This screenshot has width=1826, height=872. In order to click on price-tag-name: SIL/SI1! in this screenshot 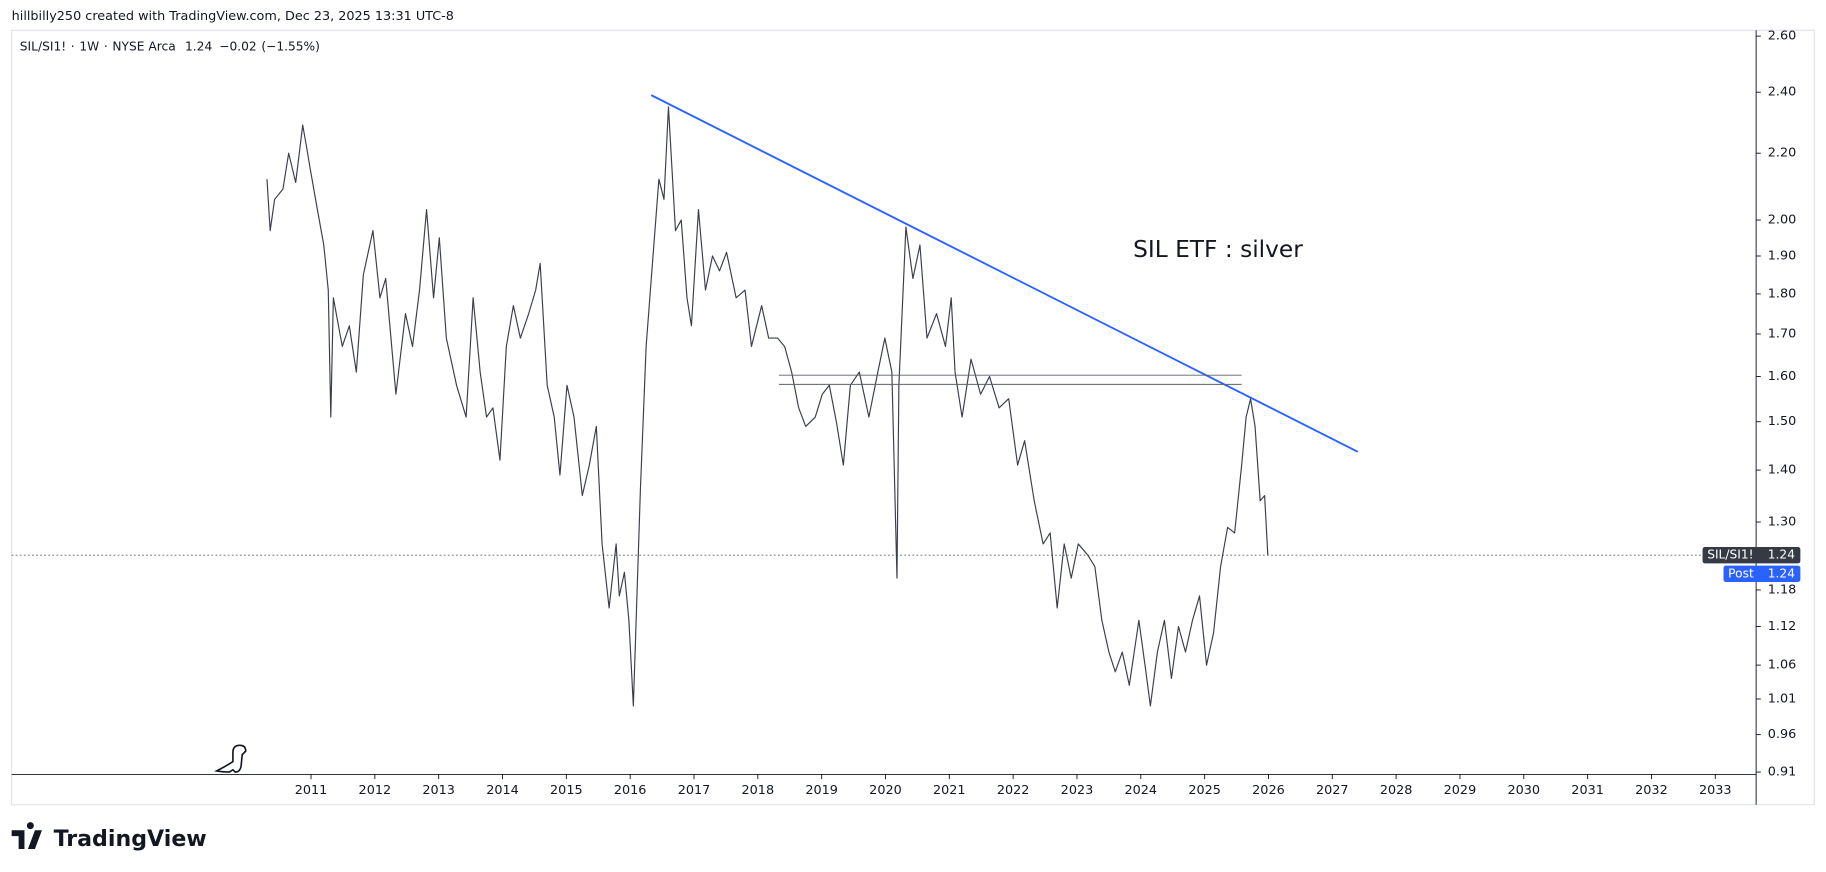, I will do `click(1730, 555)`.